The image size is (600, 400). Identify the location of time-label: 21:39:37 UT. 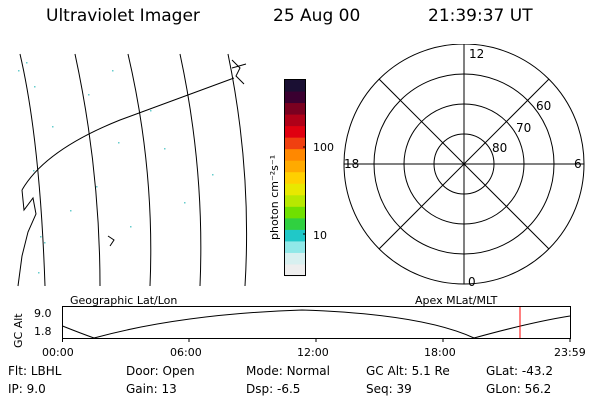
(480, 16).